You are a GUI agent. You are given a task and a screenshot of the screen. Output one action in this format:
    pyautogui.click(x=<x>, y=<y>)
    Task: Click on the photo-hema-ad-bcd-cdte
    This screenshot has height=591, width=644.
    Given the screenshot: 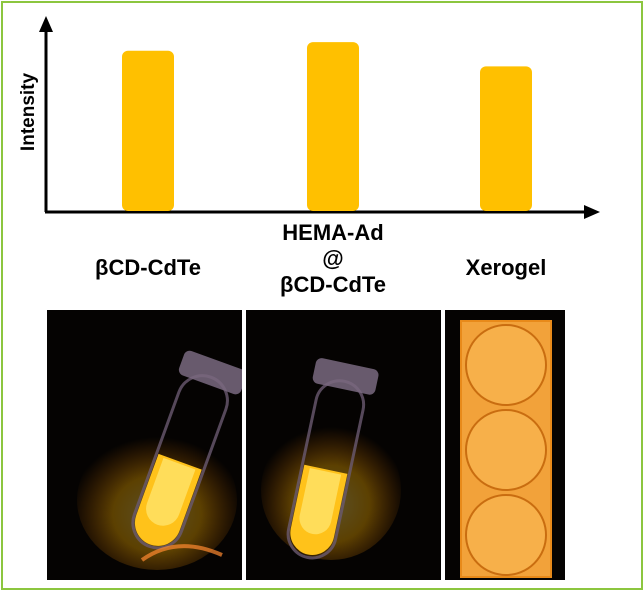 What is the action you would take?
    pyautogui.click(x=343, y=445)
    